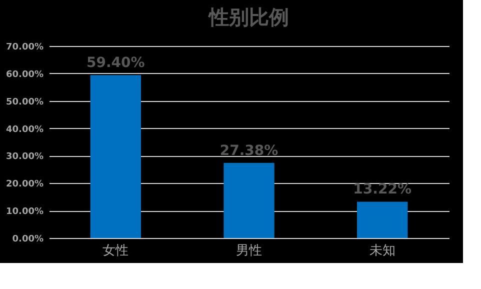  I want to click on chart-title: 性别比例, so click(248, 17).